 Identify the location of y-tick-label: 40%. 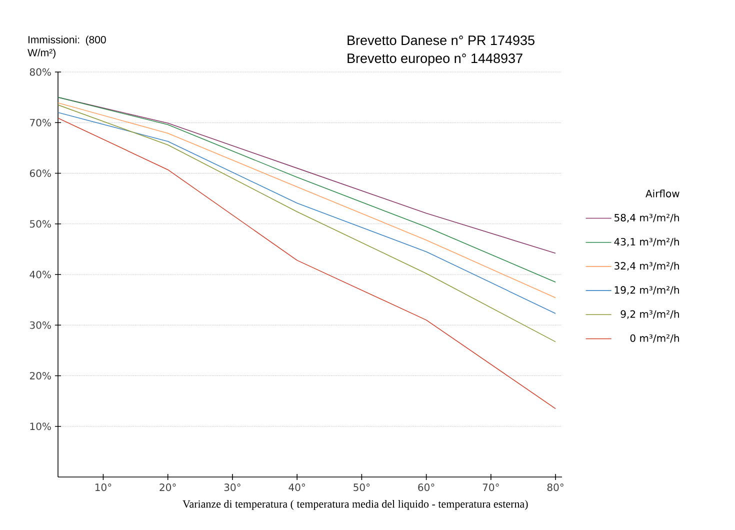
(40, 274).